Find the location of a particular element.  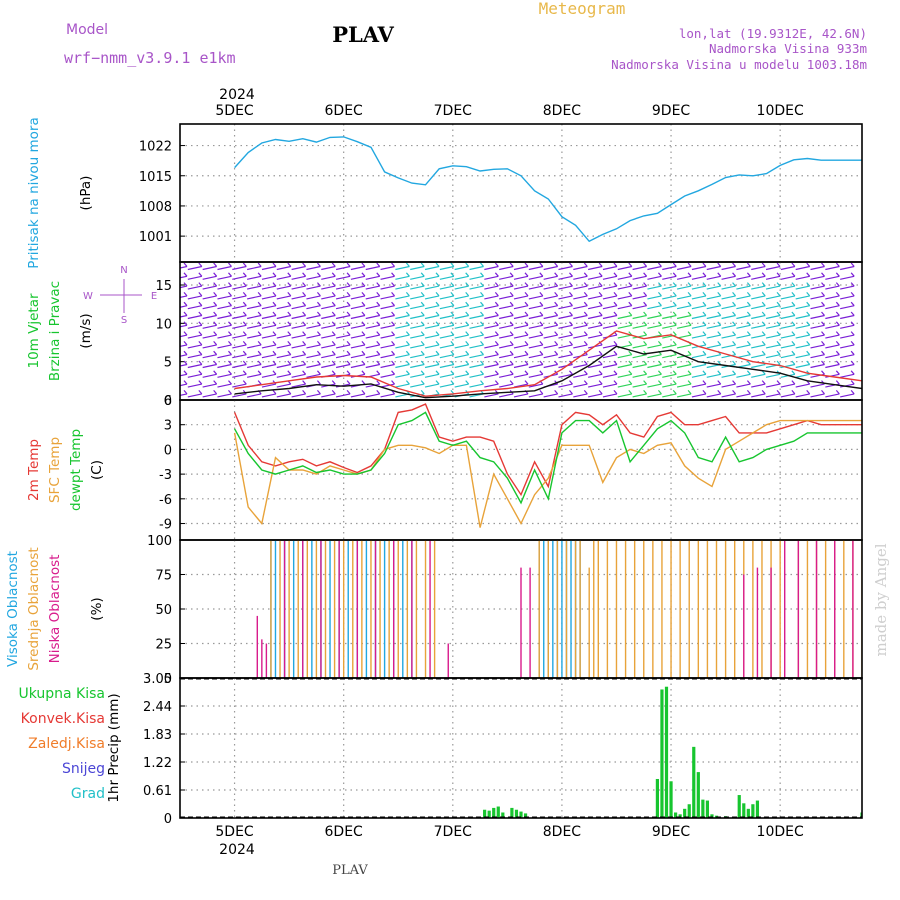

series-line-wind is located at coordinates (548, 363).